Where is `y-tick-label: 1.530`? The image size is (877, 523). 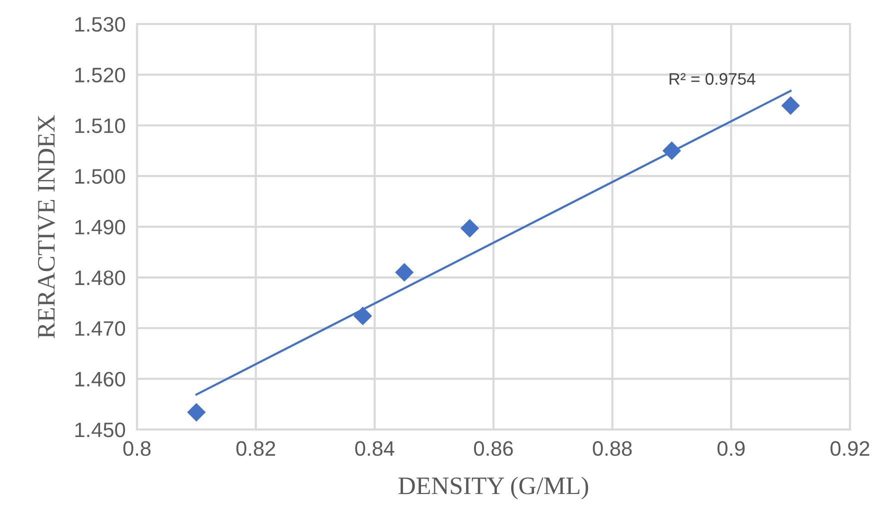 y-tick-label: 1.530 is located at coordinates (100, 24).